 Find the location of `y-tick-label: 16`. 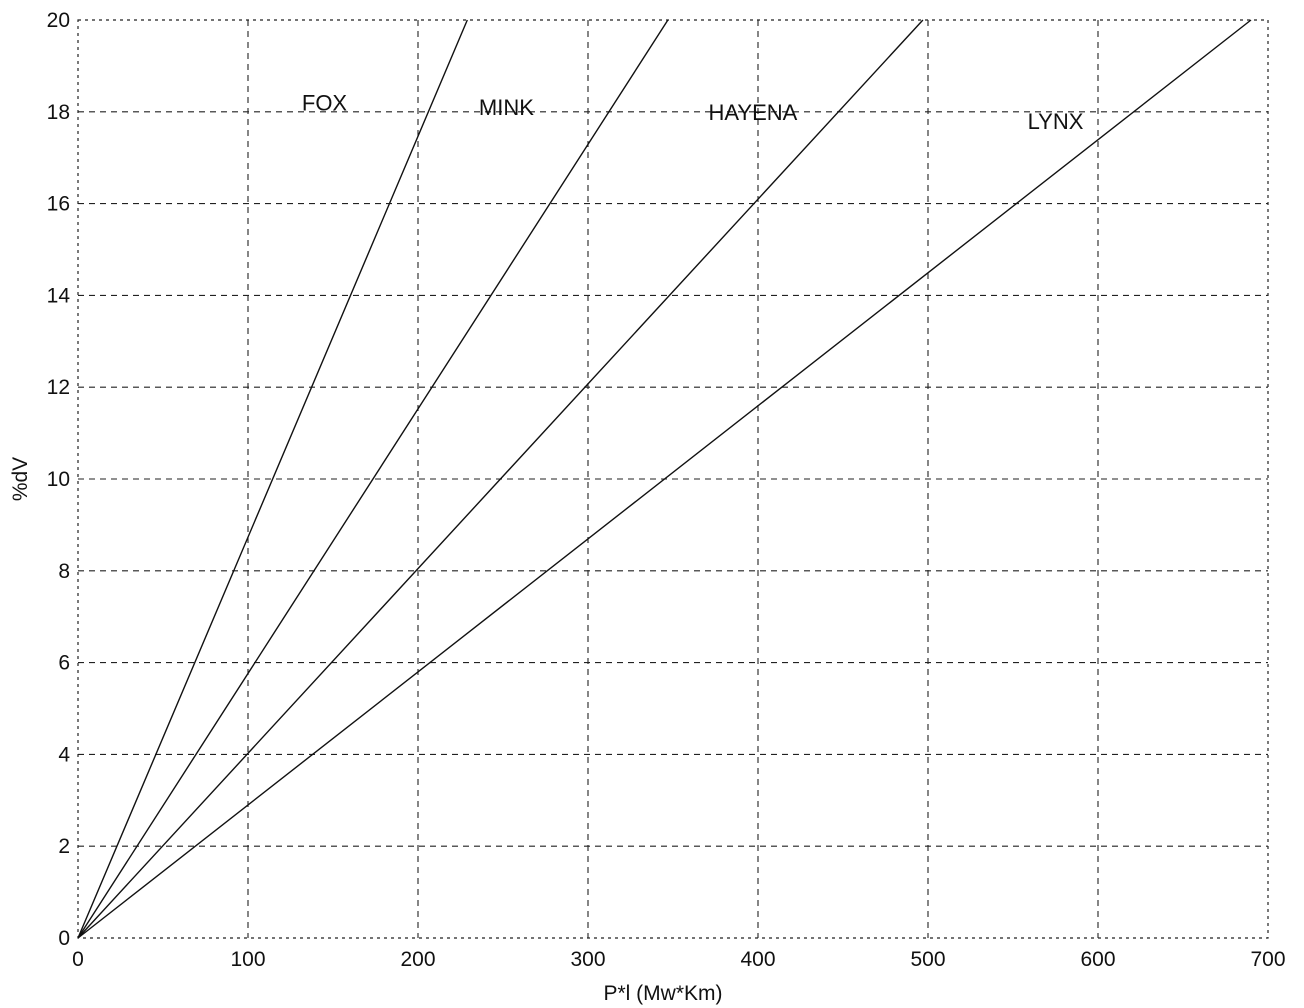

y-tick-label: 16 is located at coordinates (58, 204).